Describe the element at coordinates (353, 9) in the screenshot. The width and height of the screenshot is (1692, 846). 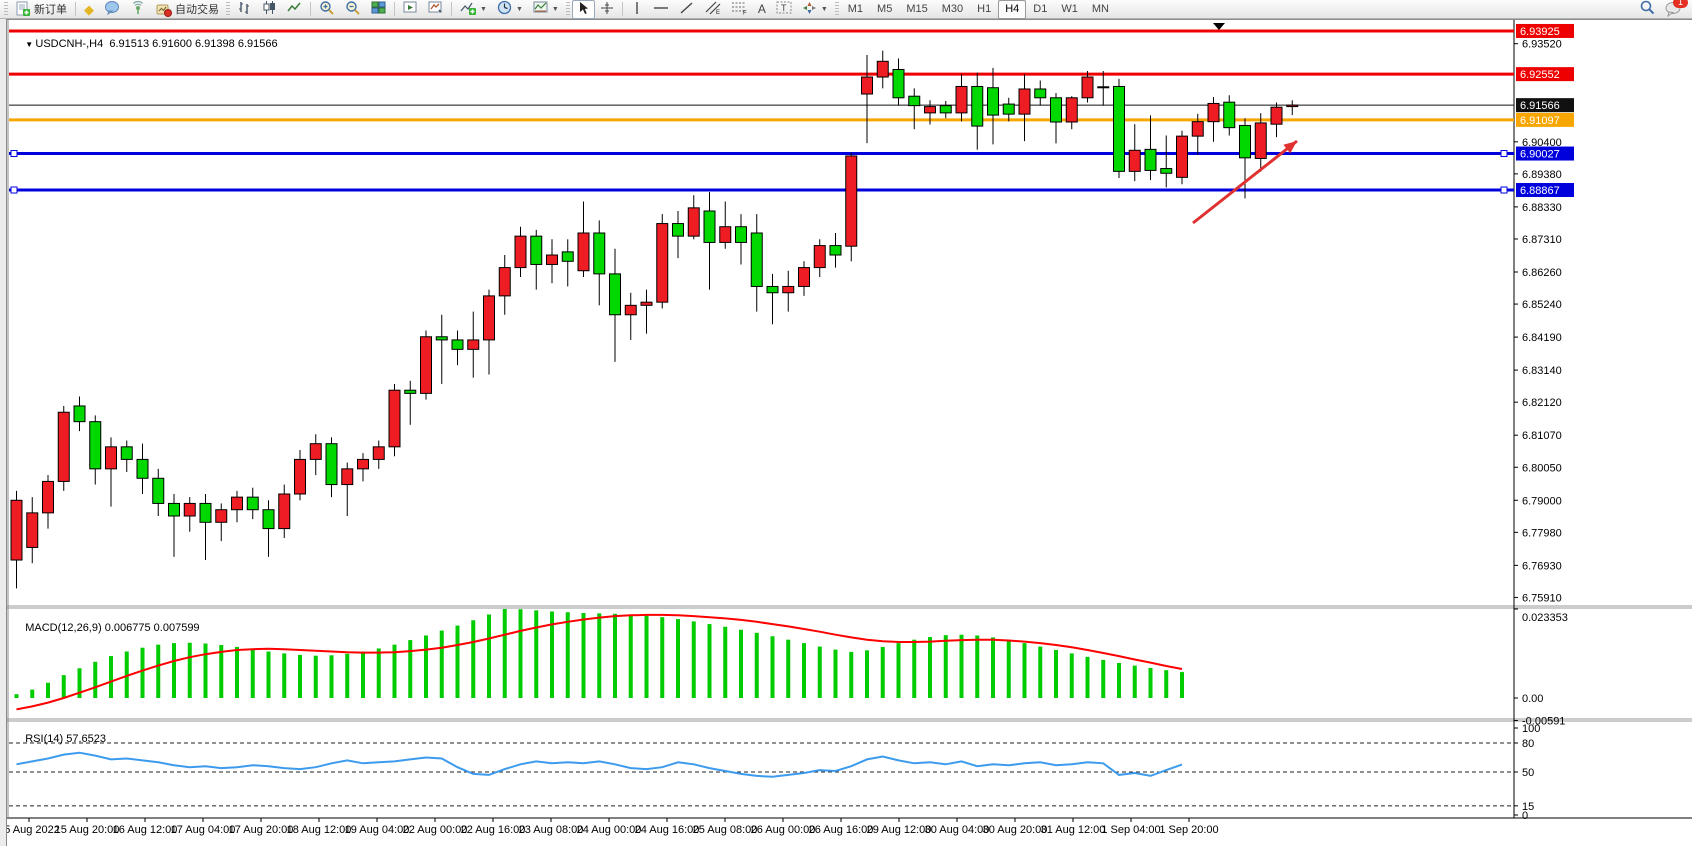
I see `zoom-out-button` at that location.